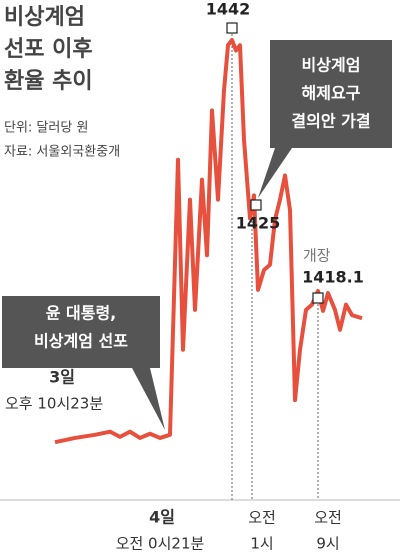  Describe the element at coordinates (62, 377) in the screenshot. I see `day-label: 3일` at that location.